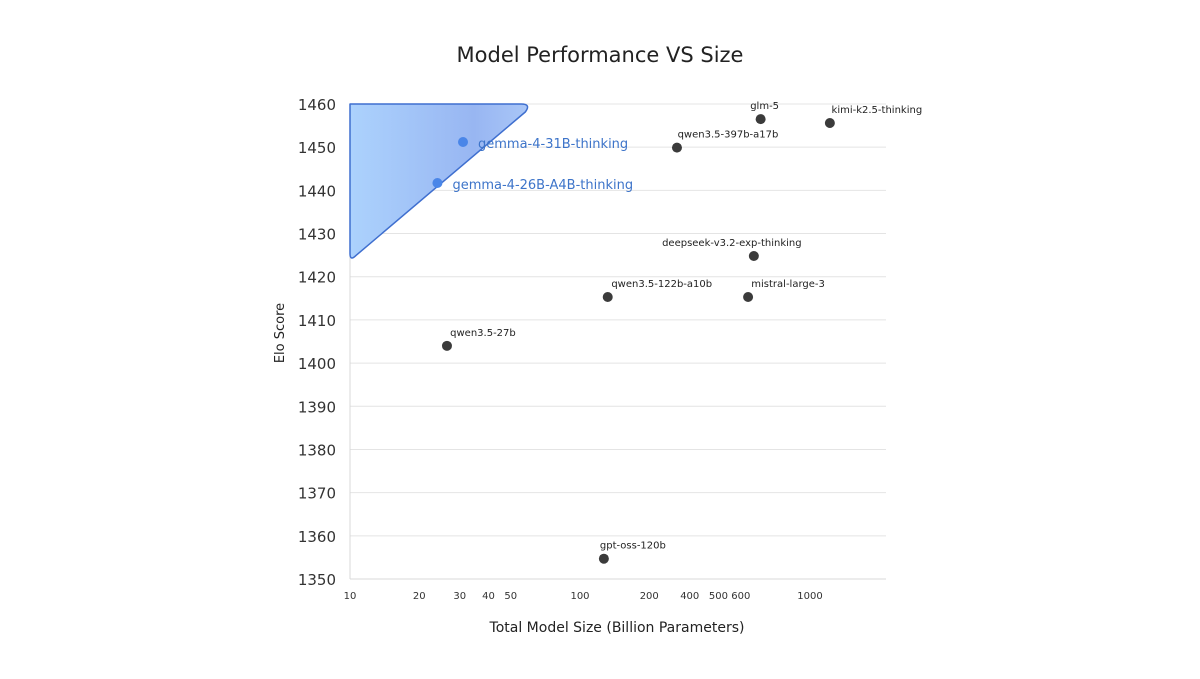 The width and height of the screenshot is (1200, 679). I want to click on y-tick-label: 1410, so click(317, 321).